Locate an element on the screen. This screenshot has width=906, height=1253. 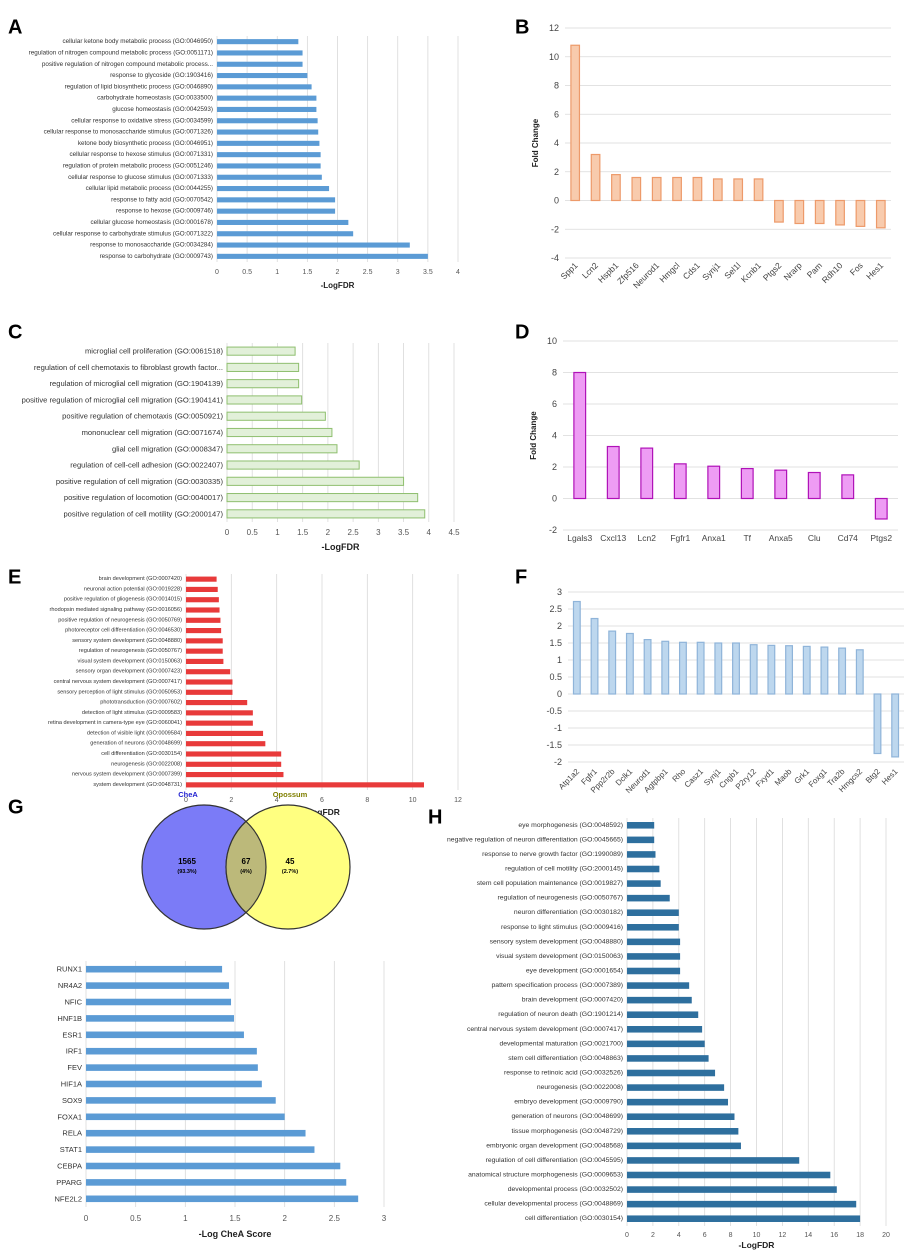
category-label: generation of neurons (GO:0048699) is located at coordinates (136, 744).